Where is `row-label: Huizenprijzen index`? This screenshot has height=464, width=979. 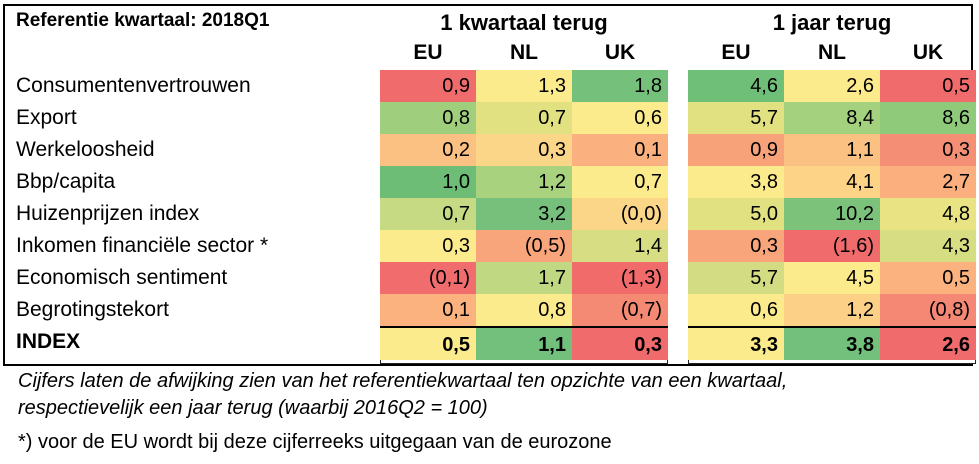
row-label: Huizenprijzen index is located at coordinates (108, 213).